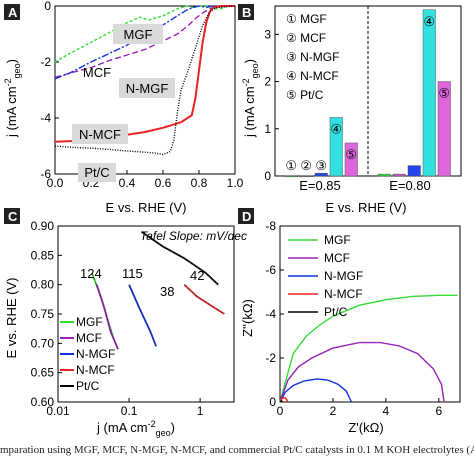 The height and width of the screenshot is (460, 474). What do you see at coordinates (305, 95) in the screenshot?
I see `legend-entry-b-5: ⑤ Pt/C` at bounding box center [305, 95].